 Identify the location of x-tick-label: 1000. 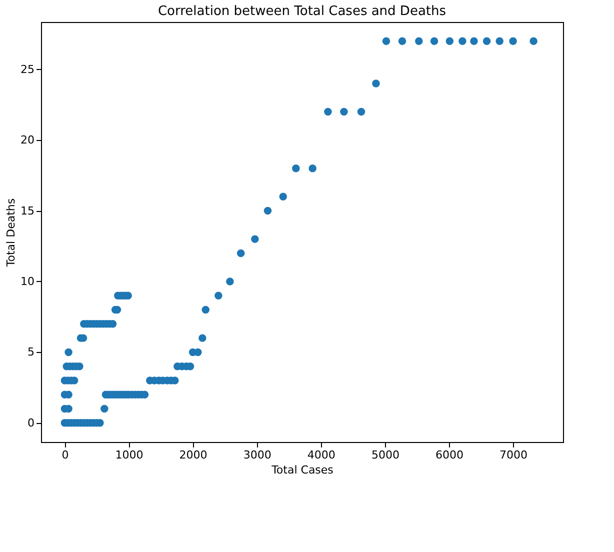
(129, 455).